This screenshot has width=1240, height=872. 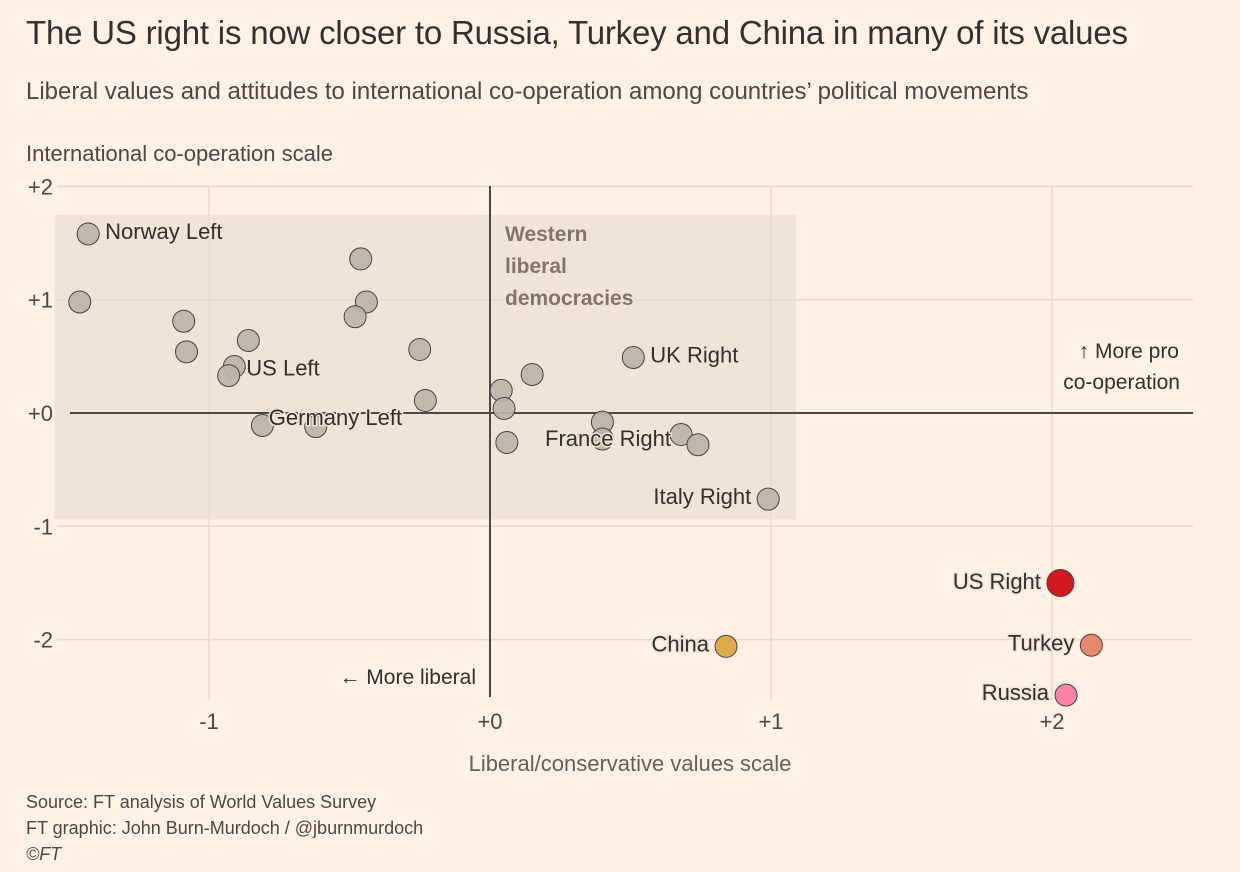 I want to click on point-italy-right, so click(x=768, y=499).